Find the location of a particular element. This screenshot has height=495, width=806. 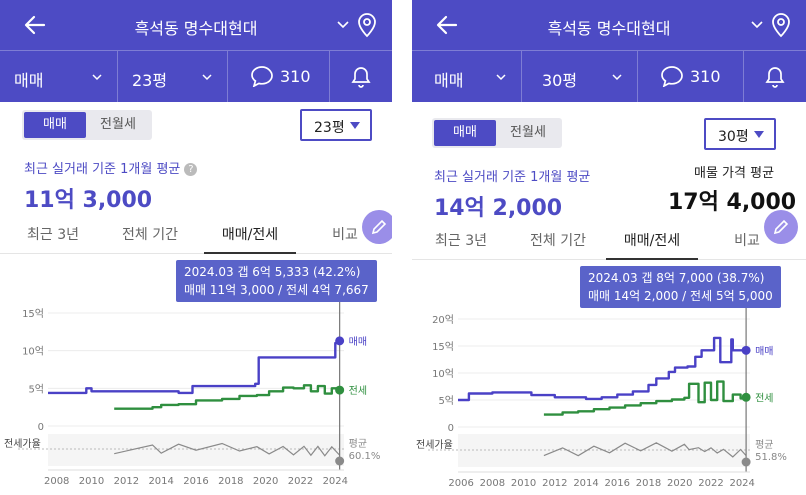

x-tick-label: 2024 is located at coordinates (741, 483).